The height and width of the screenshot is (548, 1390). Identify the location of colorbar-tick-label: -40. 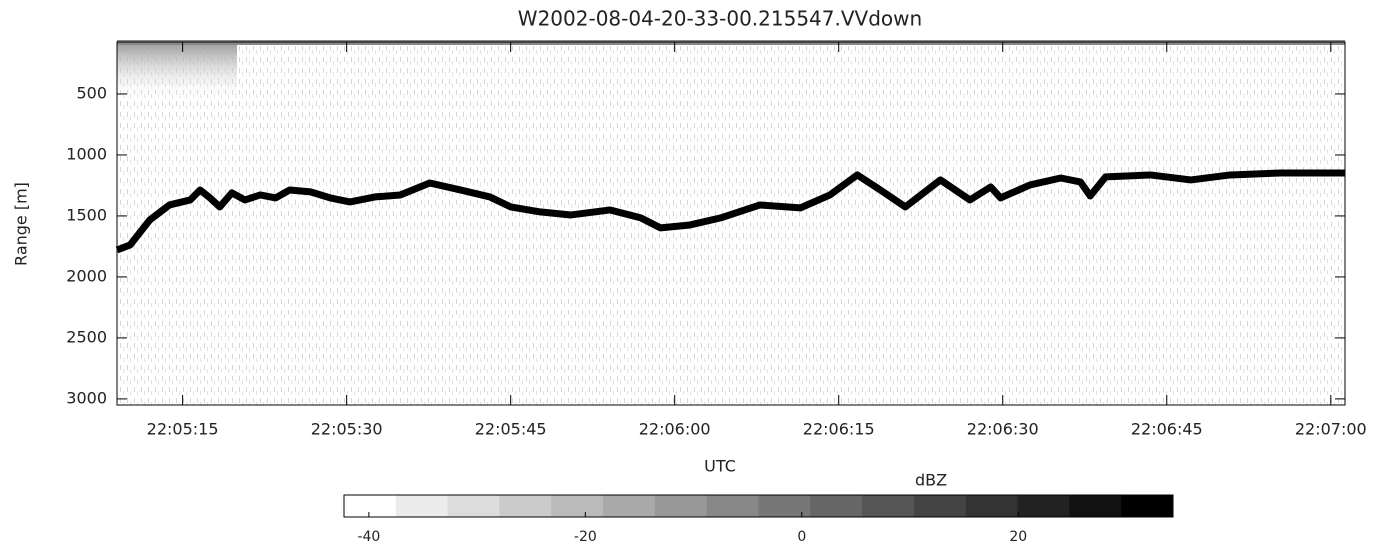
(368, 537).